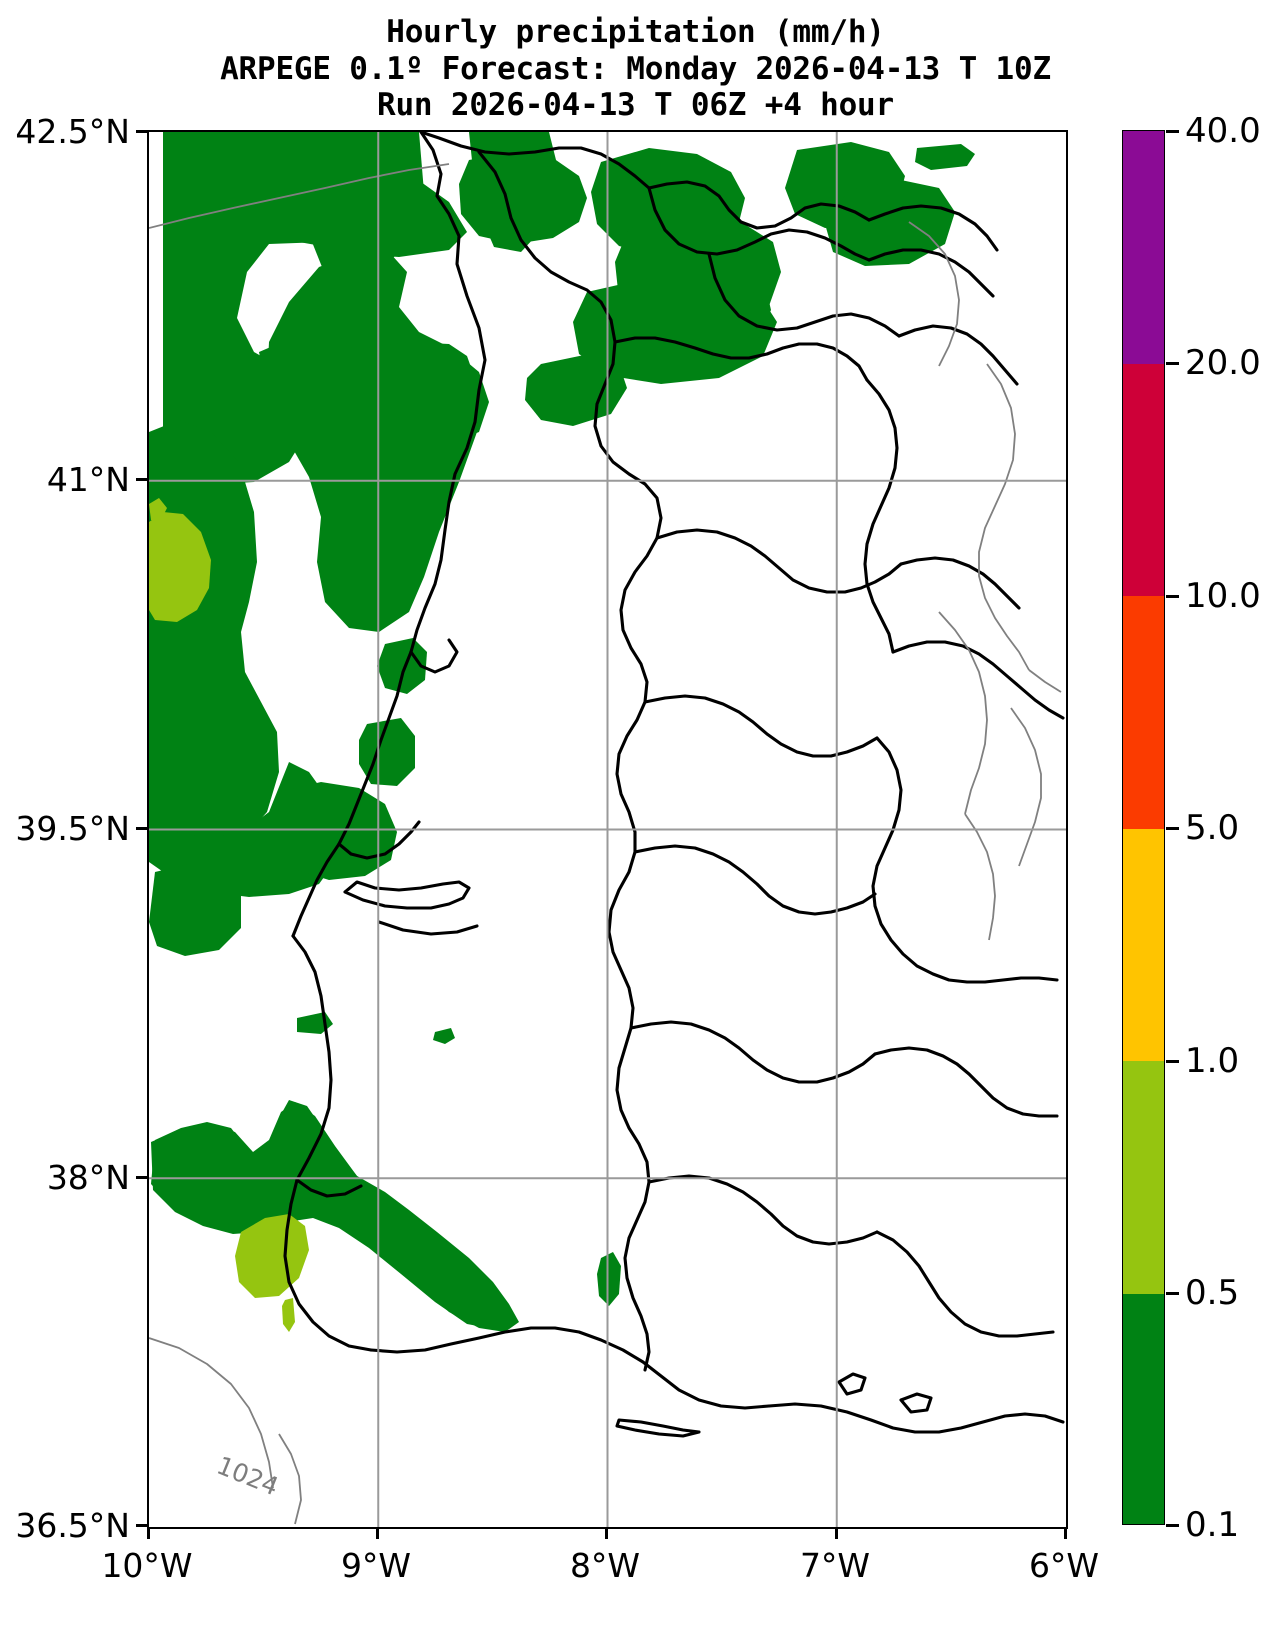 This screenshot has width=1271, height=1646. I want to click on precip-layer-0.5-1.0, so click(229, 915).